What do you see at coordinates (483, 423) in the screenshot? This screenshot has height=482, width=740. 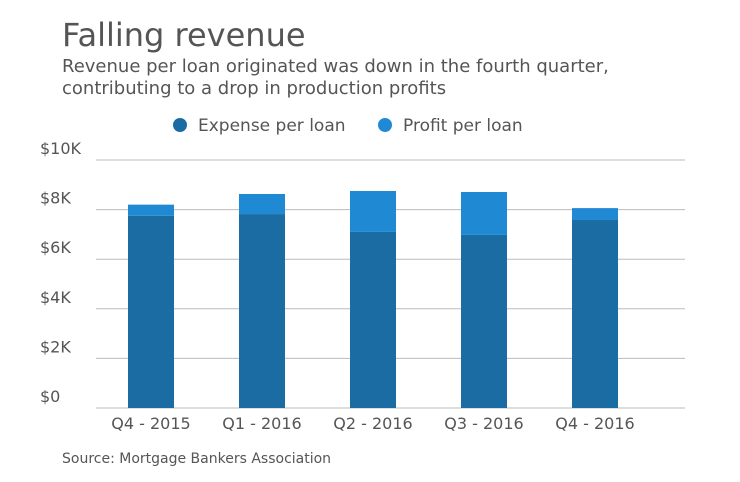 I see `x-tick-label: Q3 - 2016` at bounding box center [483, 423].